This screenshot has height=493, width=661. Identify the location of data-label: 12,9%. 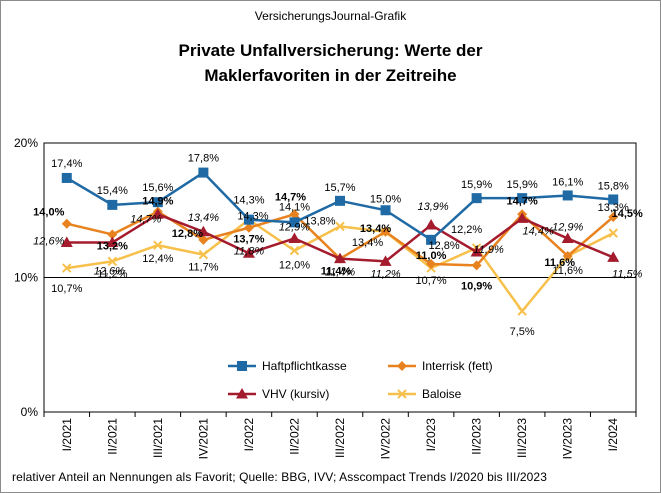
(567, 227).